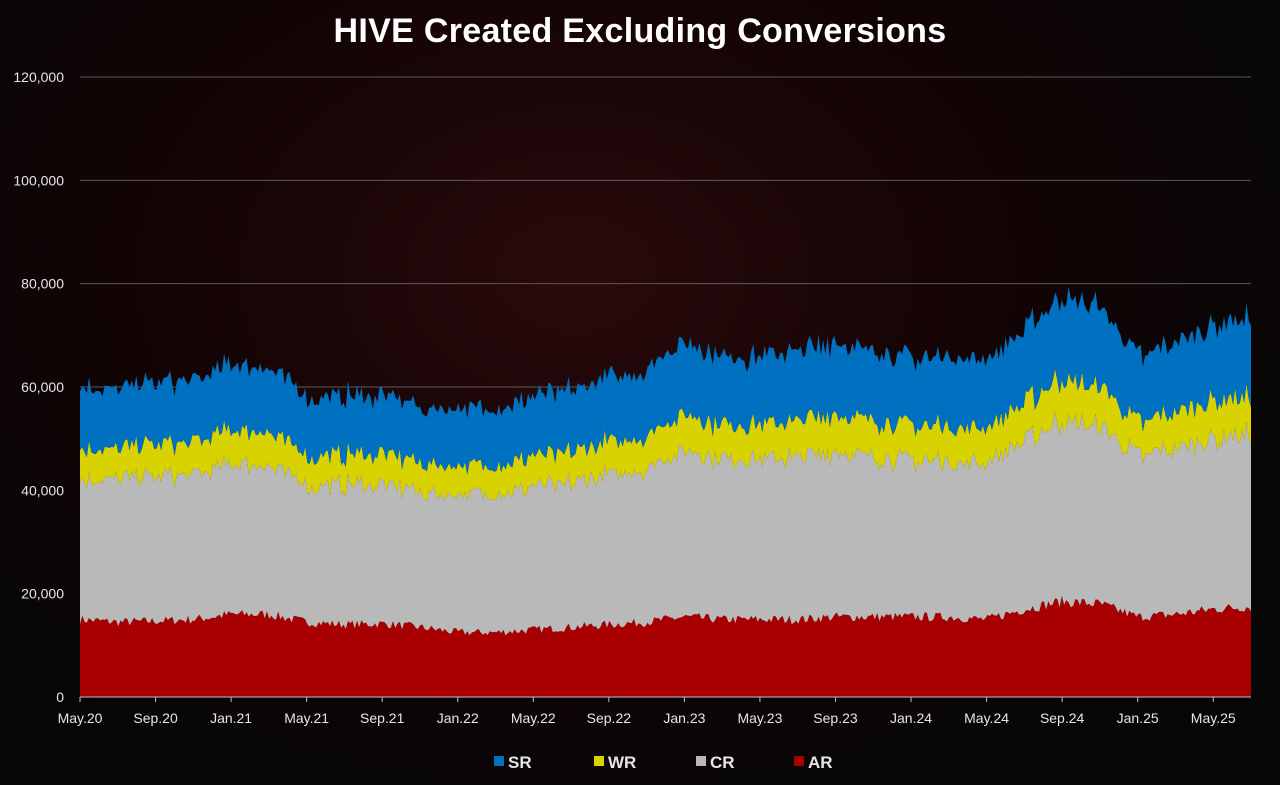  I want to click on chart-title: HIVE Created Excluding Conversions, so click(640, 31).